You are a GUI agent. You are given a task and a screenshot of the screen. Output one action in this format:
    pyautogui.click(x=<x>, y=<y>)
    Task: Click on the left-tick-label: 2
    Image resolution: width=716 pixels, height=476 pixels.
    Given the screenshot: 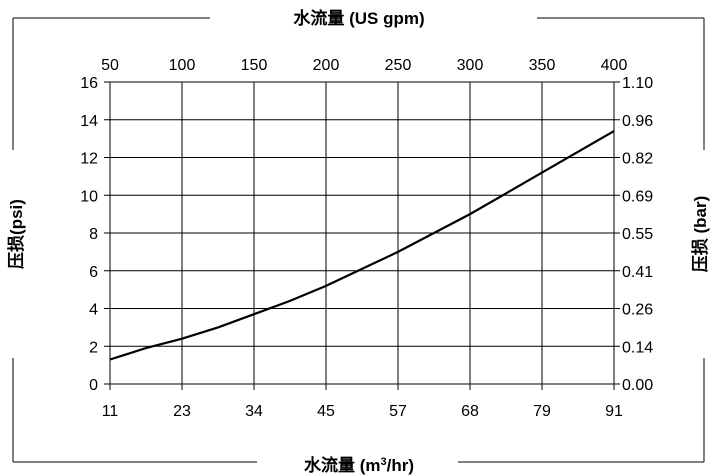 What is the action you would take?
    pyautogui.click(x=93, y=347)
    